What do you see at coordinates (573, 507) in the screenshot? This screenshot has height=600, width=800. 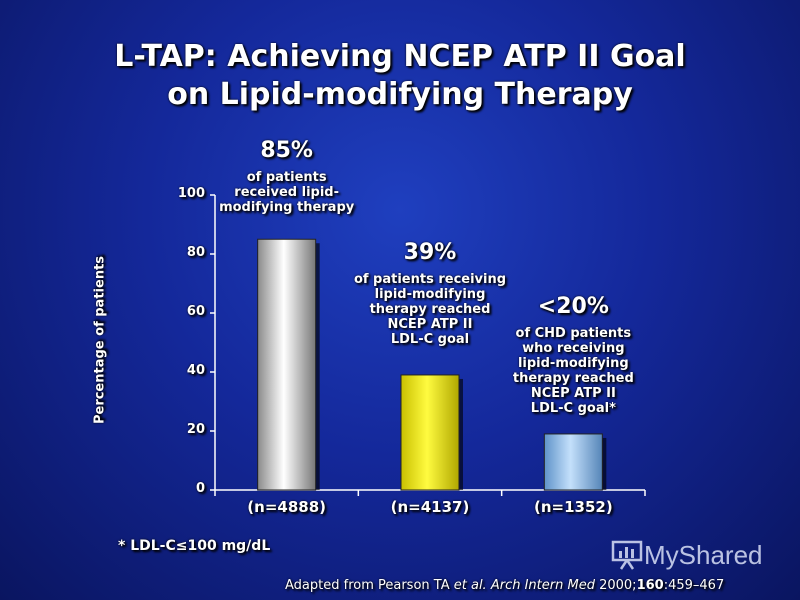 I see `x-category-label: (n=1352)` at bounding box center [573, 507].